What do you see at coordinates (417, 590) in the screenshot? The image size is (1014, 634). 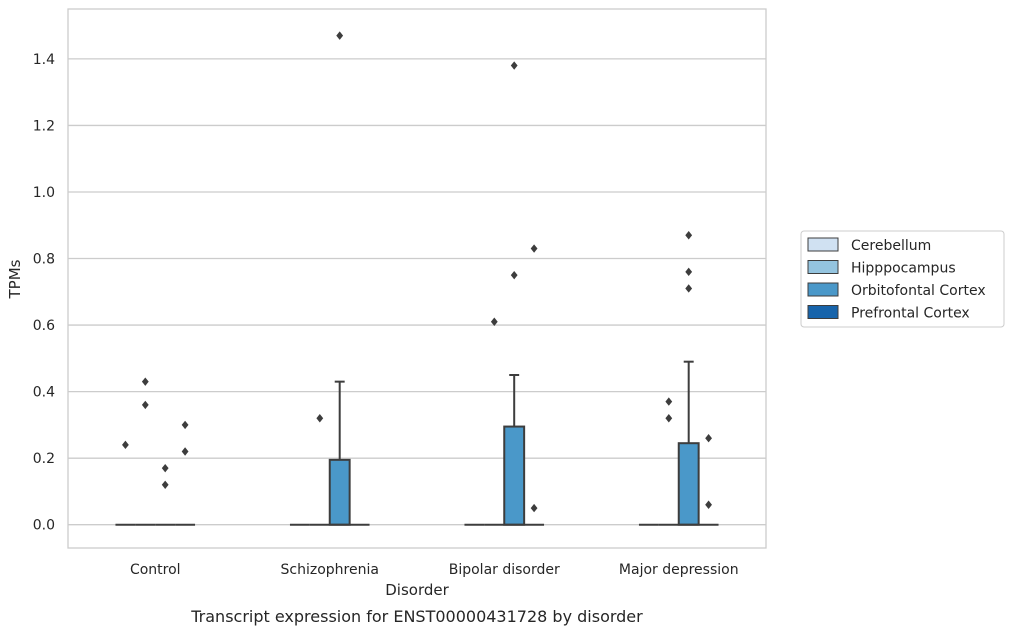 I see `x-axis-label: Disorder` at bounding box center [417, 590].